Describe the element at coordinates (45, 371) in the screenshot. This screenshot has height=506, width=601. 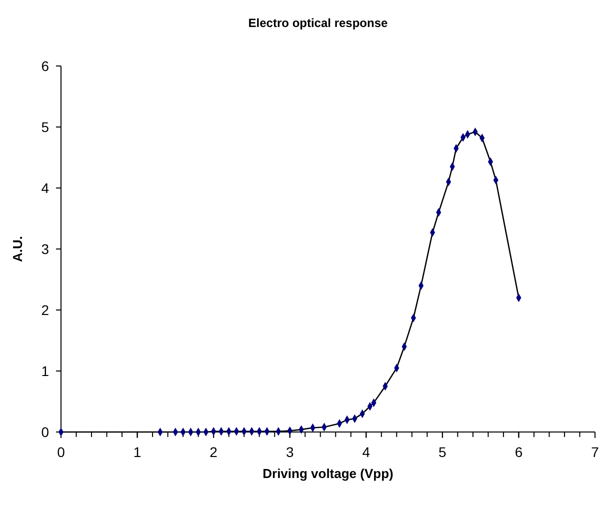
I see `y-tick-label: 1` at that location.